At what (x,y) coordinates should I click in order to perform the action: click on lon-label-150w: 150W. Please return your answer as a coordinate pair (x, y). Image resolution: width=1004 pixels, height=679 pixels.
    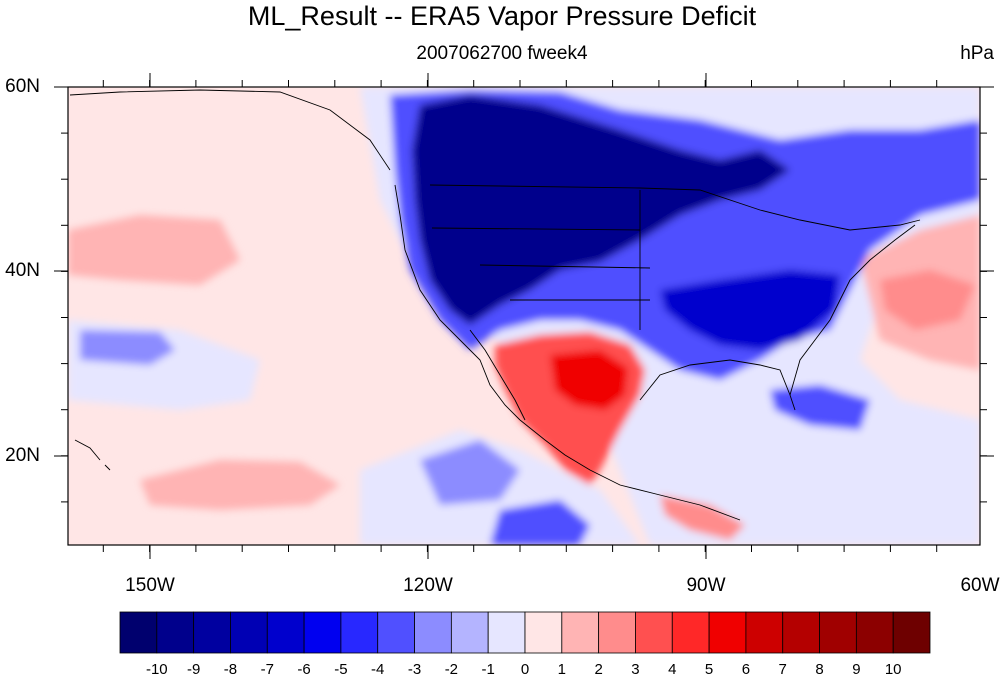
    Looking at the image, I should click on (150, 585).